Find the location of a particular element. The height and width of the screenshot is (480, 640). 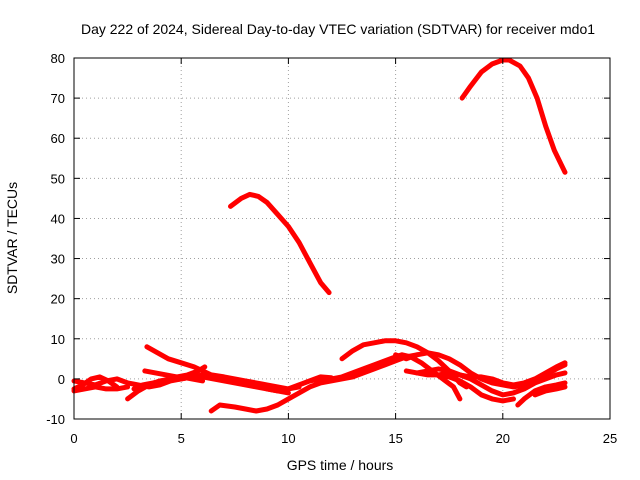

x-axis-label: GPS time / hours is located at coordinates (340, 465).